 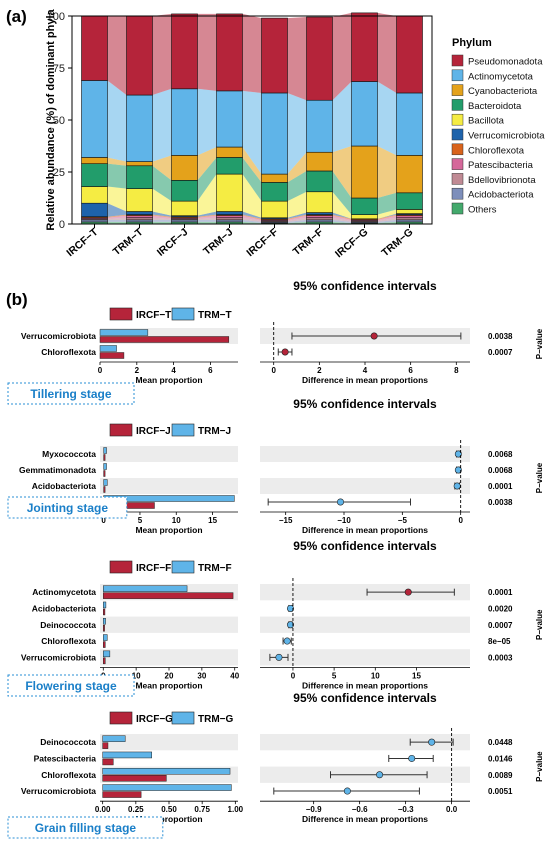 What do you see at coordinates (319, 58) in the screenshot?
I see `bar-pseudomonadota-trm-f` at bounding box center [319, 58].